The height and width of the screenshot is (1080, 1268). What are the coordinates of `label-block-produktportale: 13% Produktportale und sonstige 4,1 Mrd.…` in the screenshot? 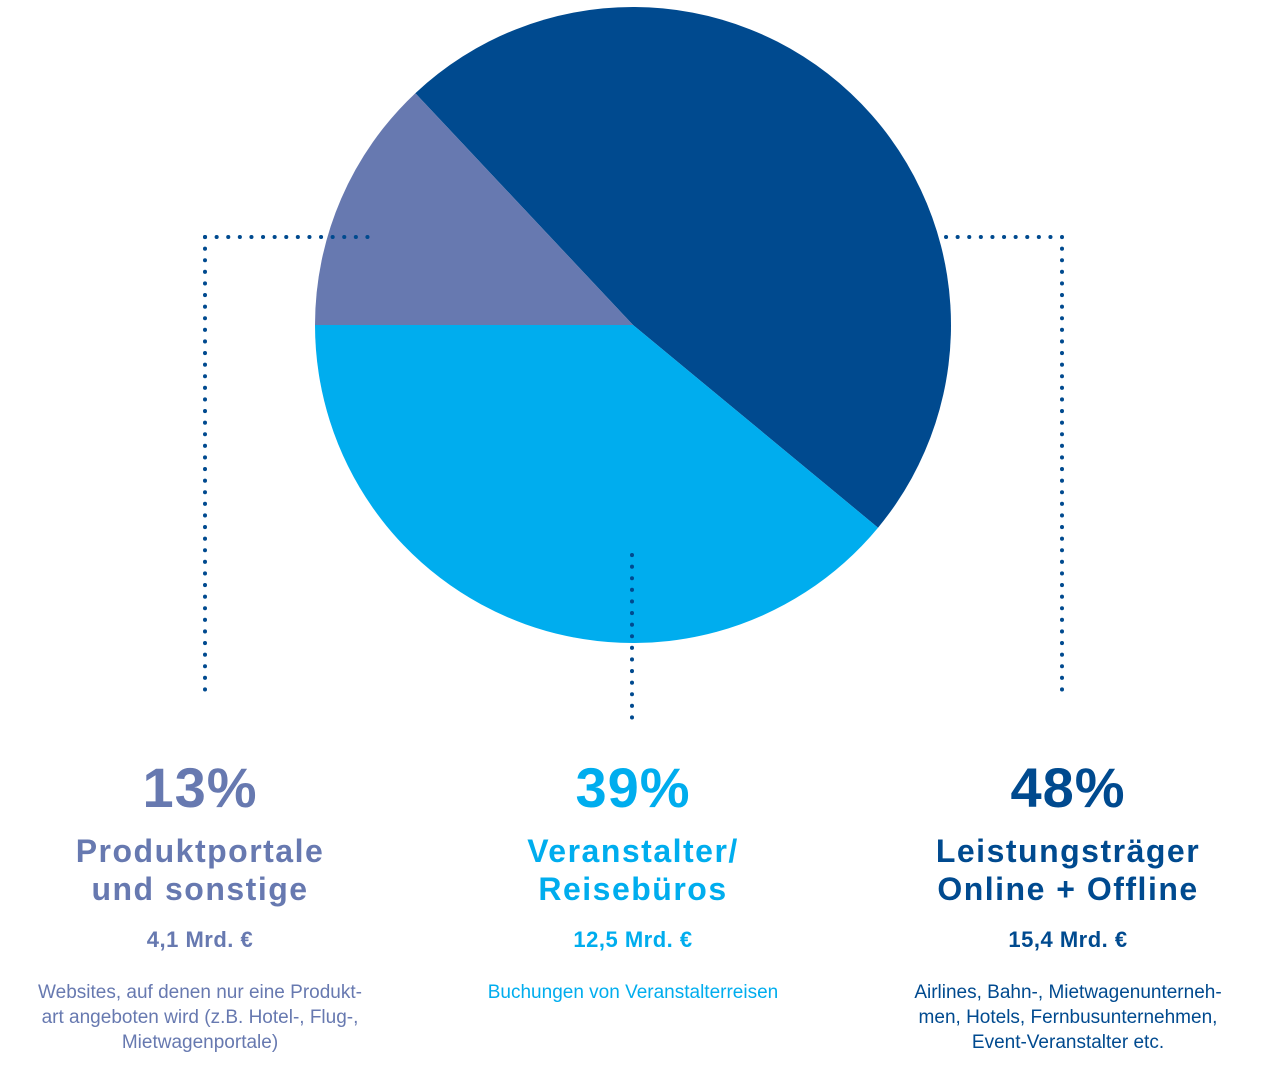 It's located at (200, 903).